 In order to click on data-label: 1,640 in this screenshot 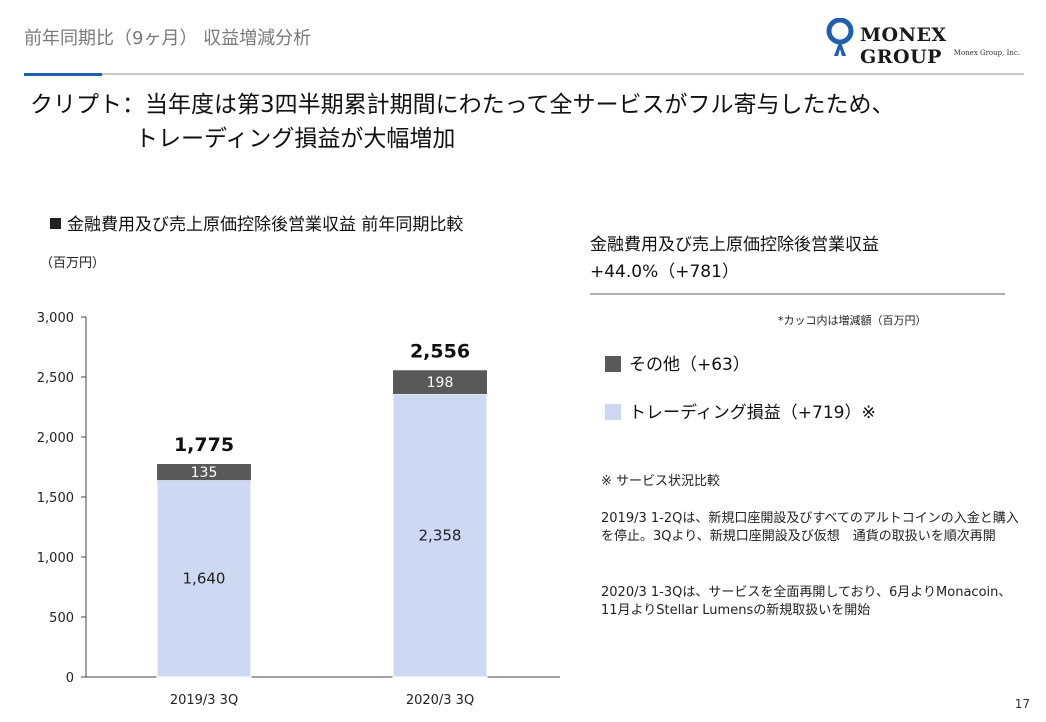, I will do `click(204, 579)`.